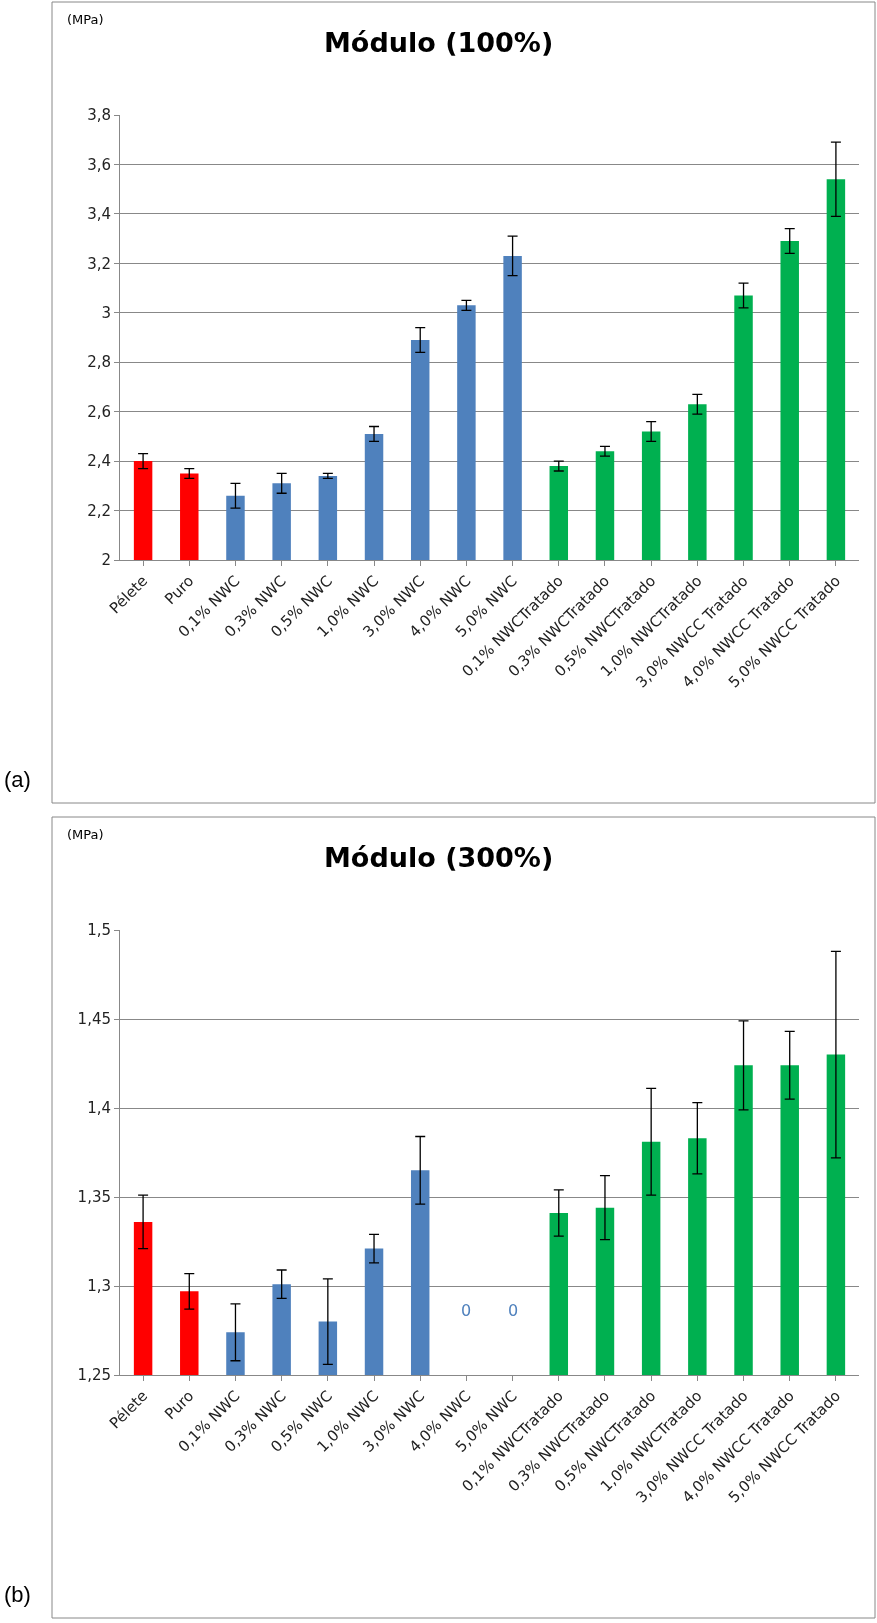 Image resolution: width=877 pixels, height=1623 pixels. Describe the element at coordinates (439, 857) in the screenshot. I see `chart-title: Módulo (300%)` at that location.